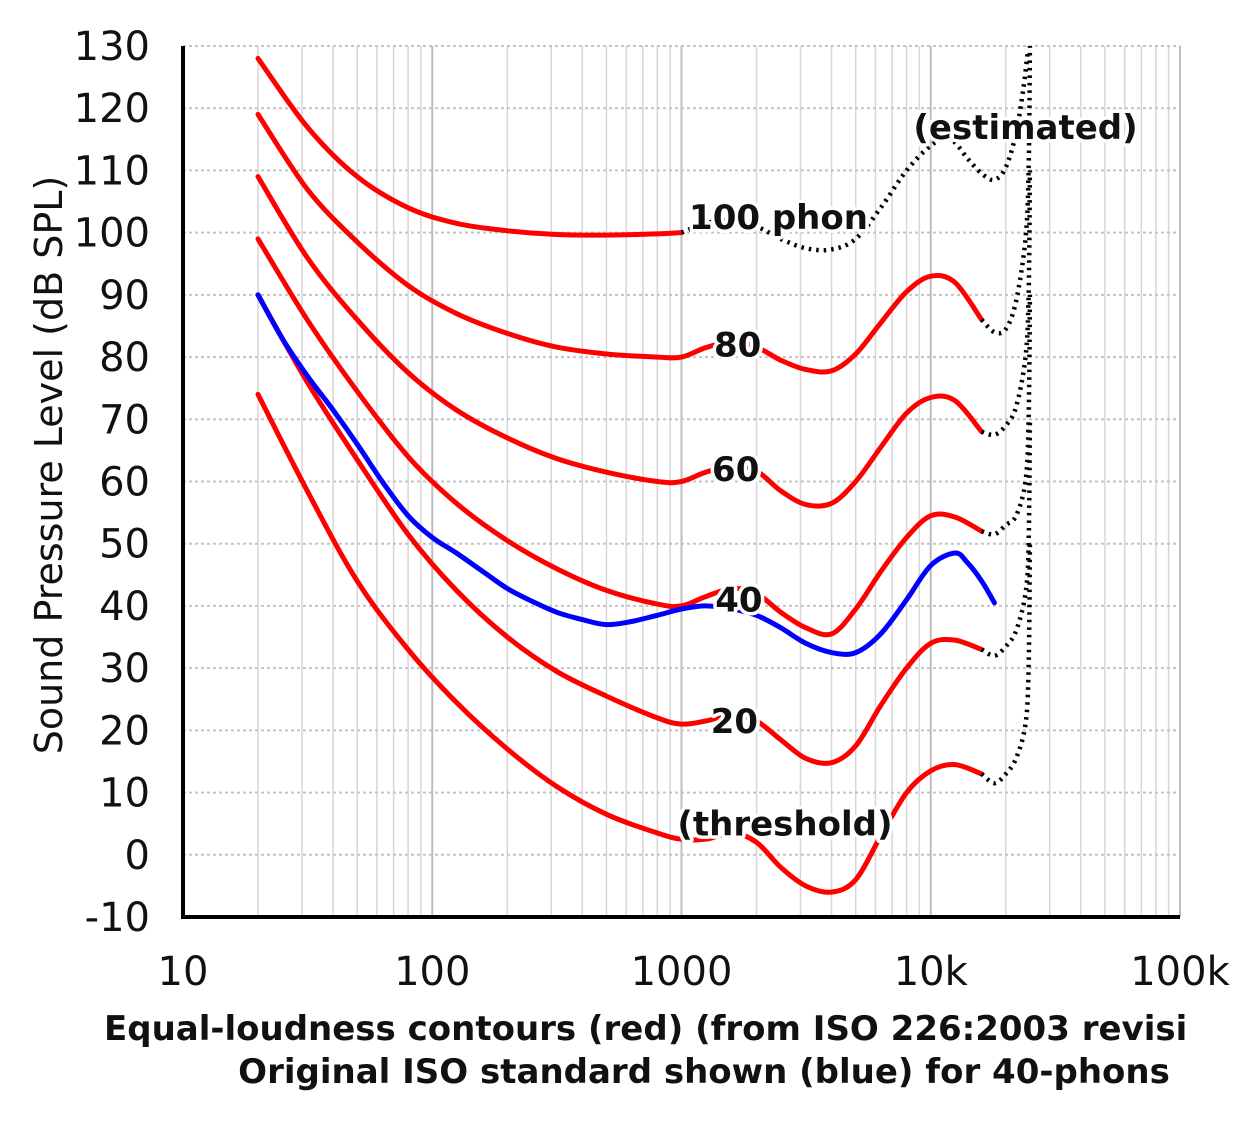  I want to click on y-tick-label: -10, so click(117, 918).